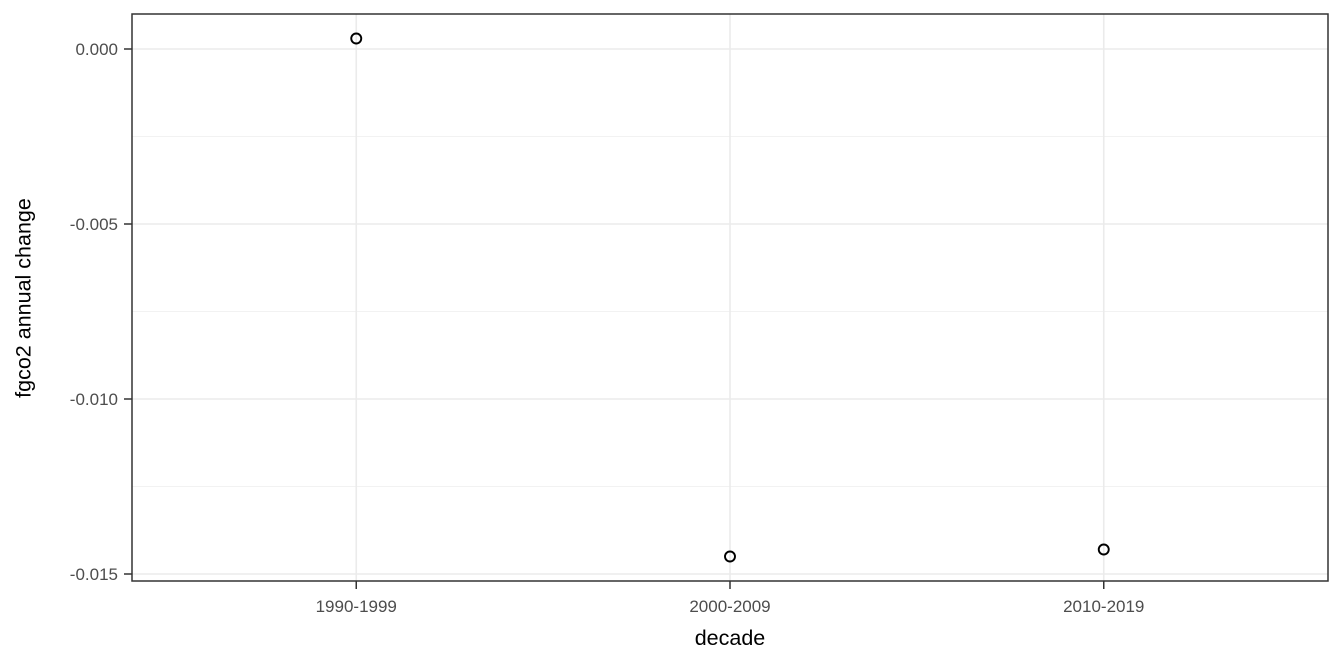 This screenshot has height=672, width=1344. Describe the element at coordinates (23, 298) in the screenshot. I see `y-axis-title: fgco2 annual change` at that location.